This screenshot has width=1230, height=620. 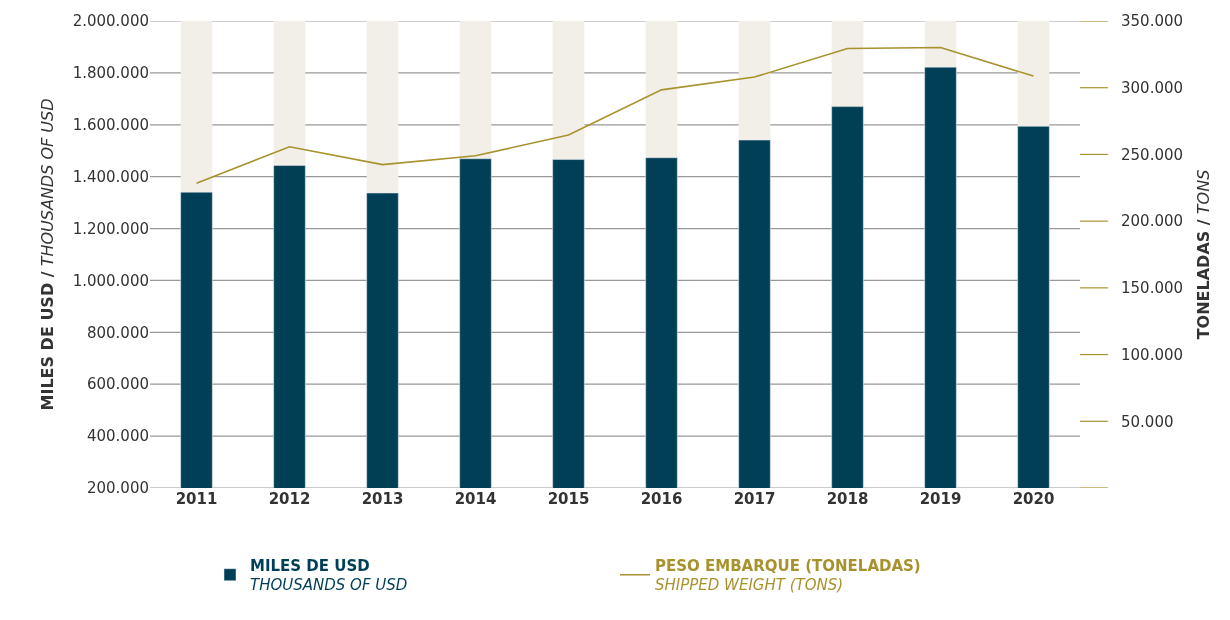 What do you see at coordinates (1033, 499) in the screenshot?
I see `x-tick-label: 2020` at bounding box center [1033, 499].